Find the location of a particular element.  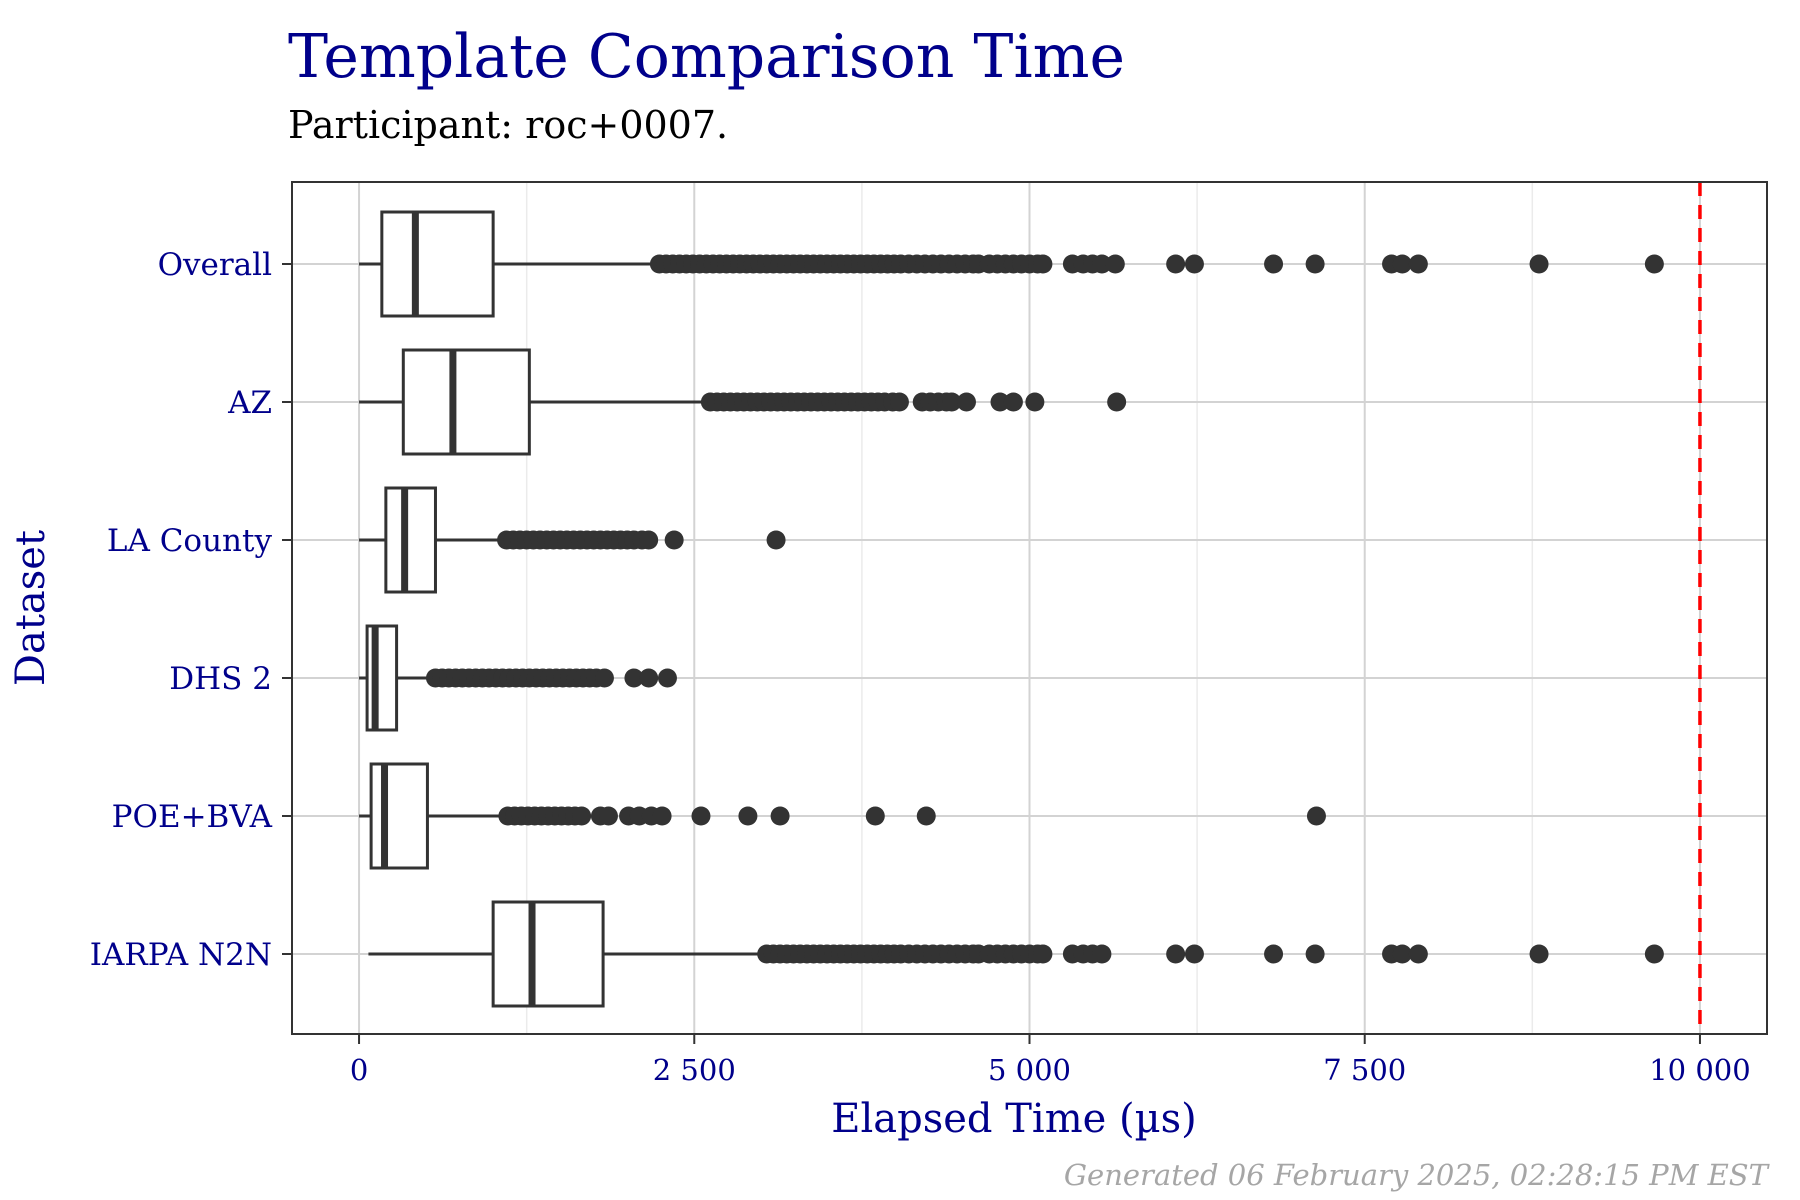

y-axis-title: Dataset is located at coordinates (31, 608).